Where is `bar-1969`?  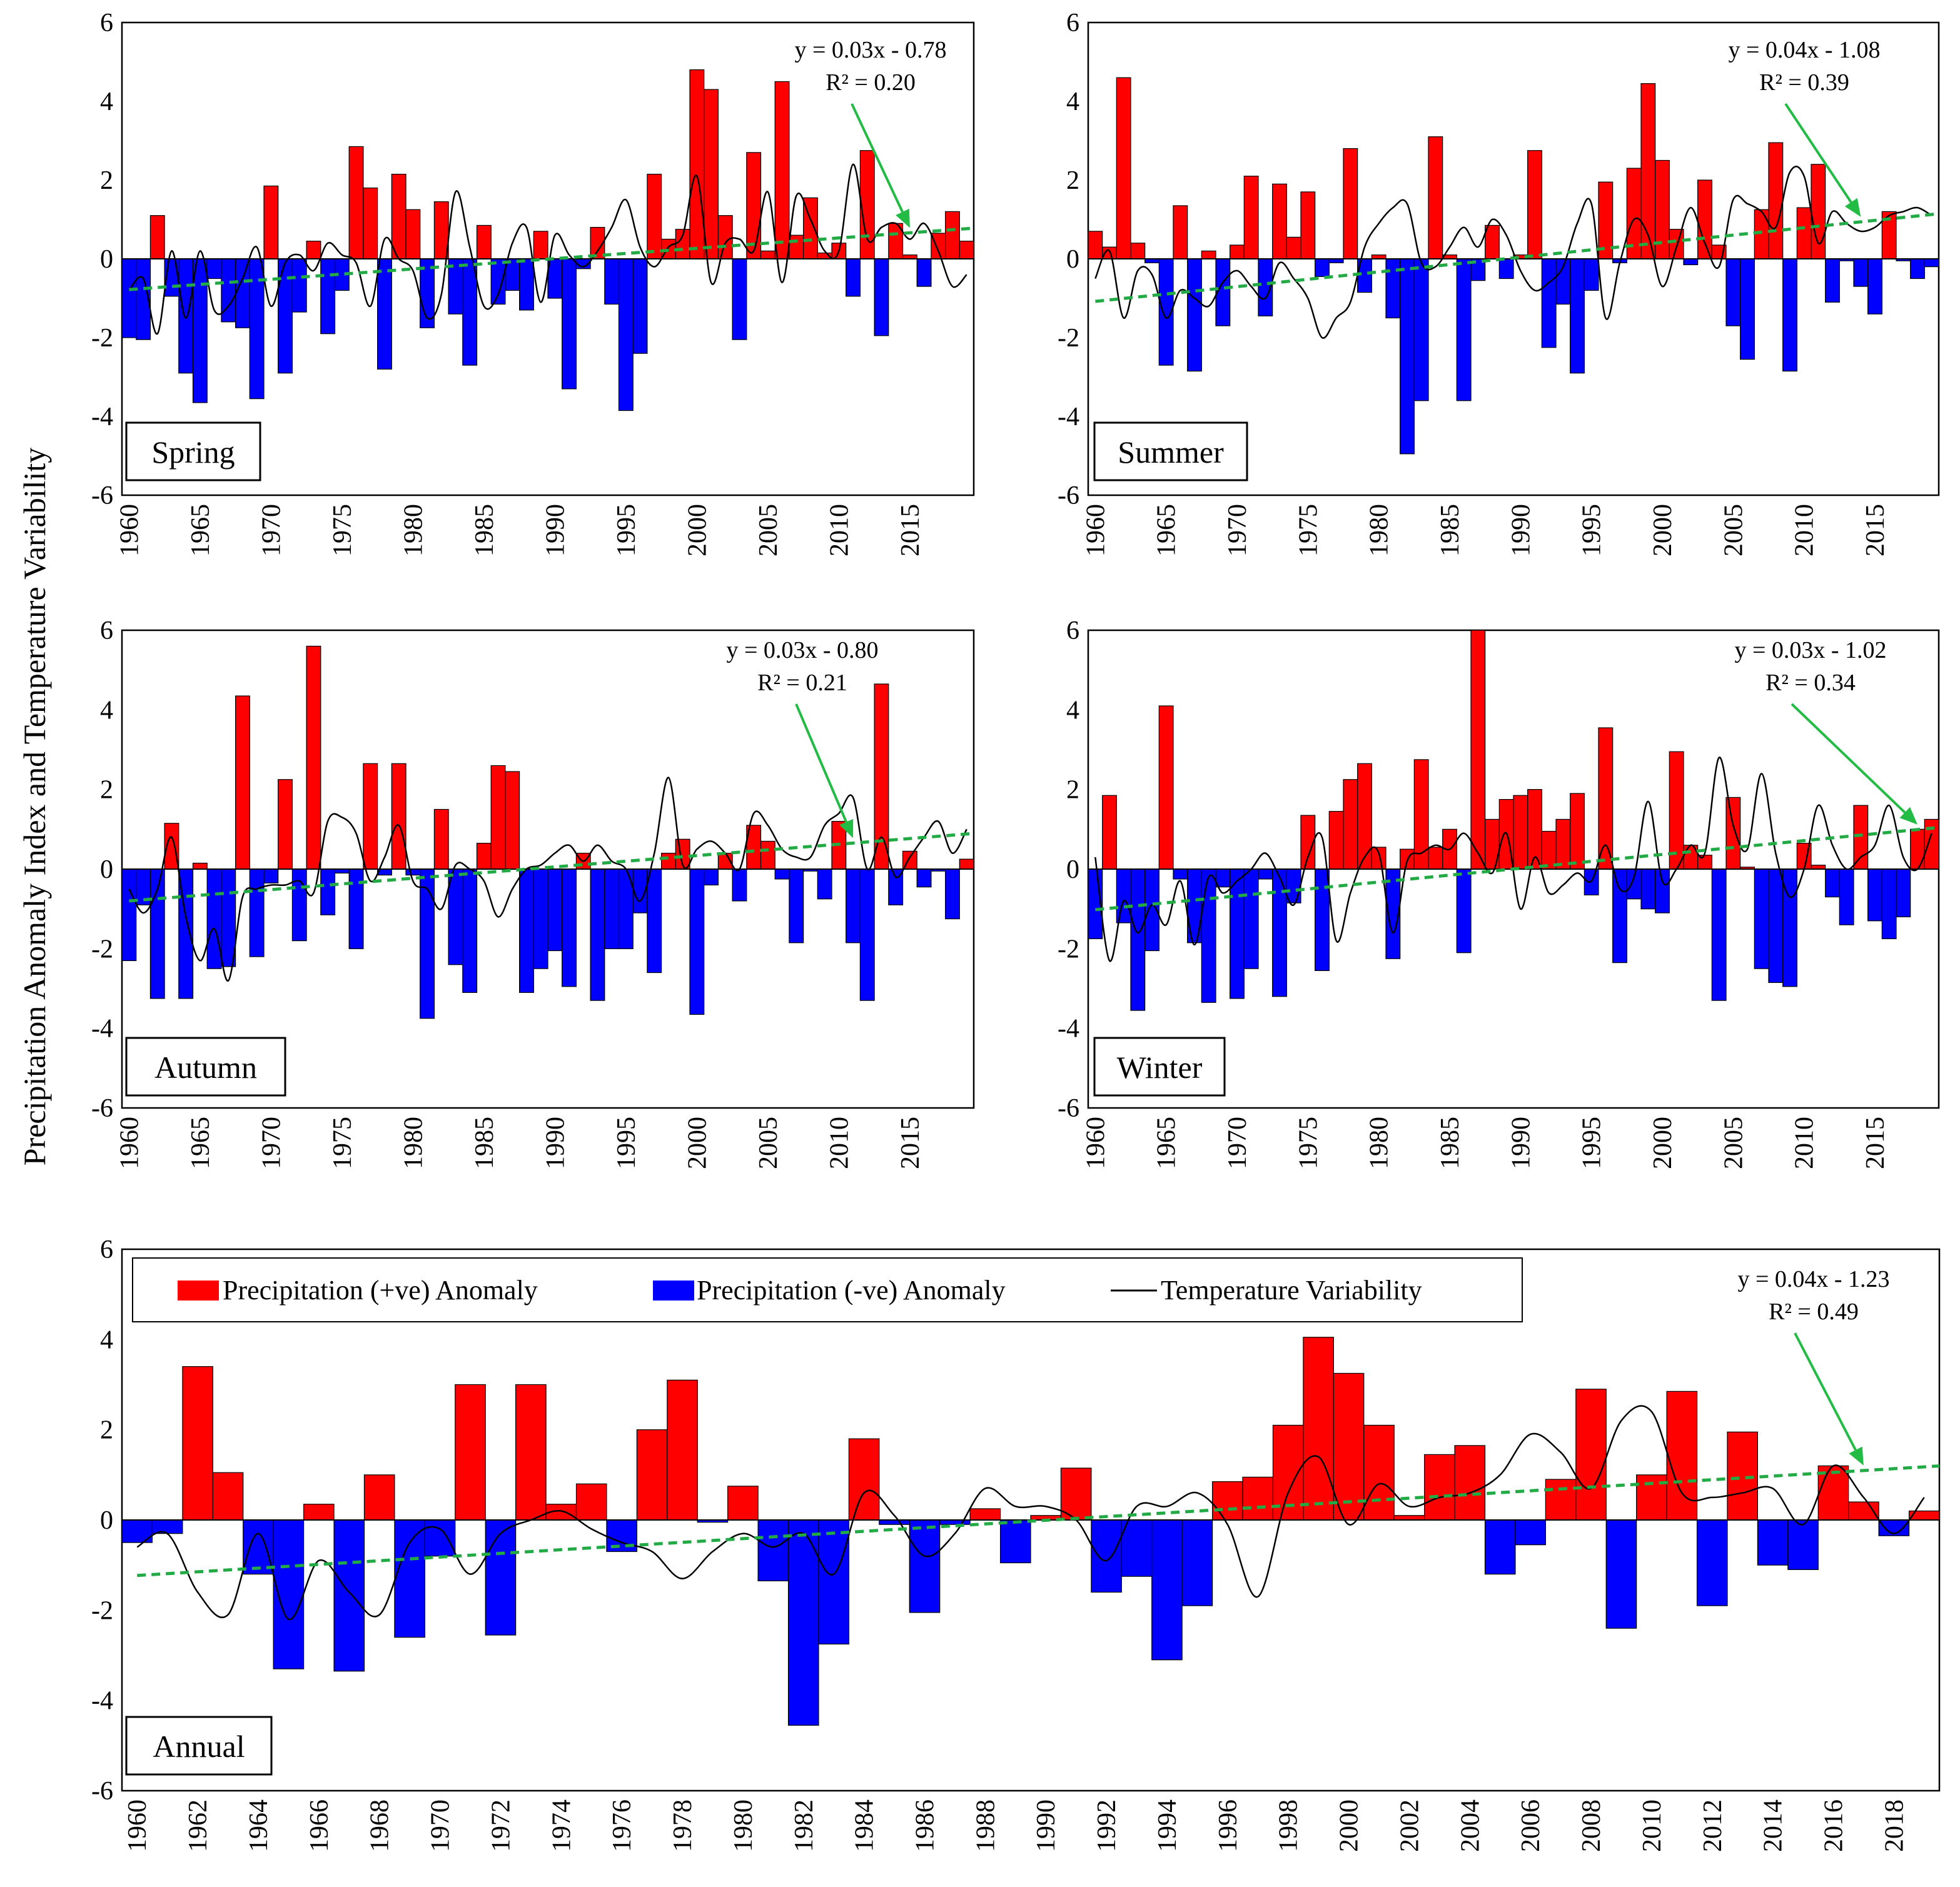 bar-1969 is located at coordinates (409, 1579).